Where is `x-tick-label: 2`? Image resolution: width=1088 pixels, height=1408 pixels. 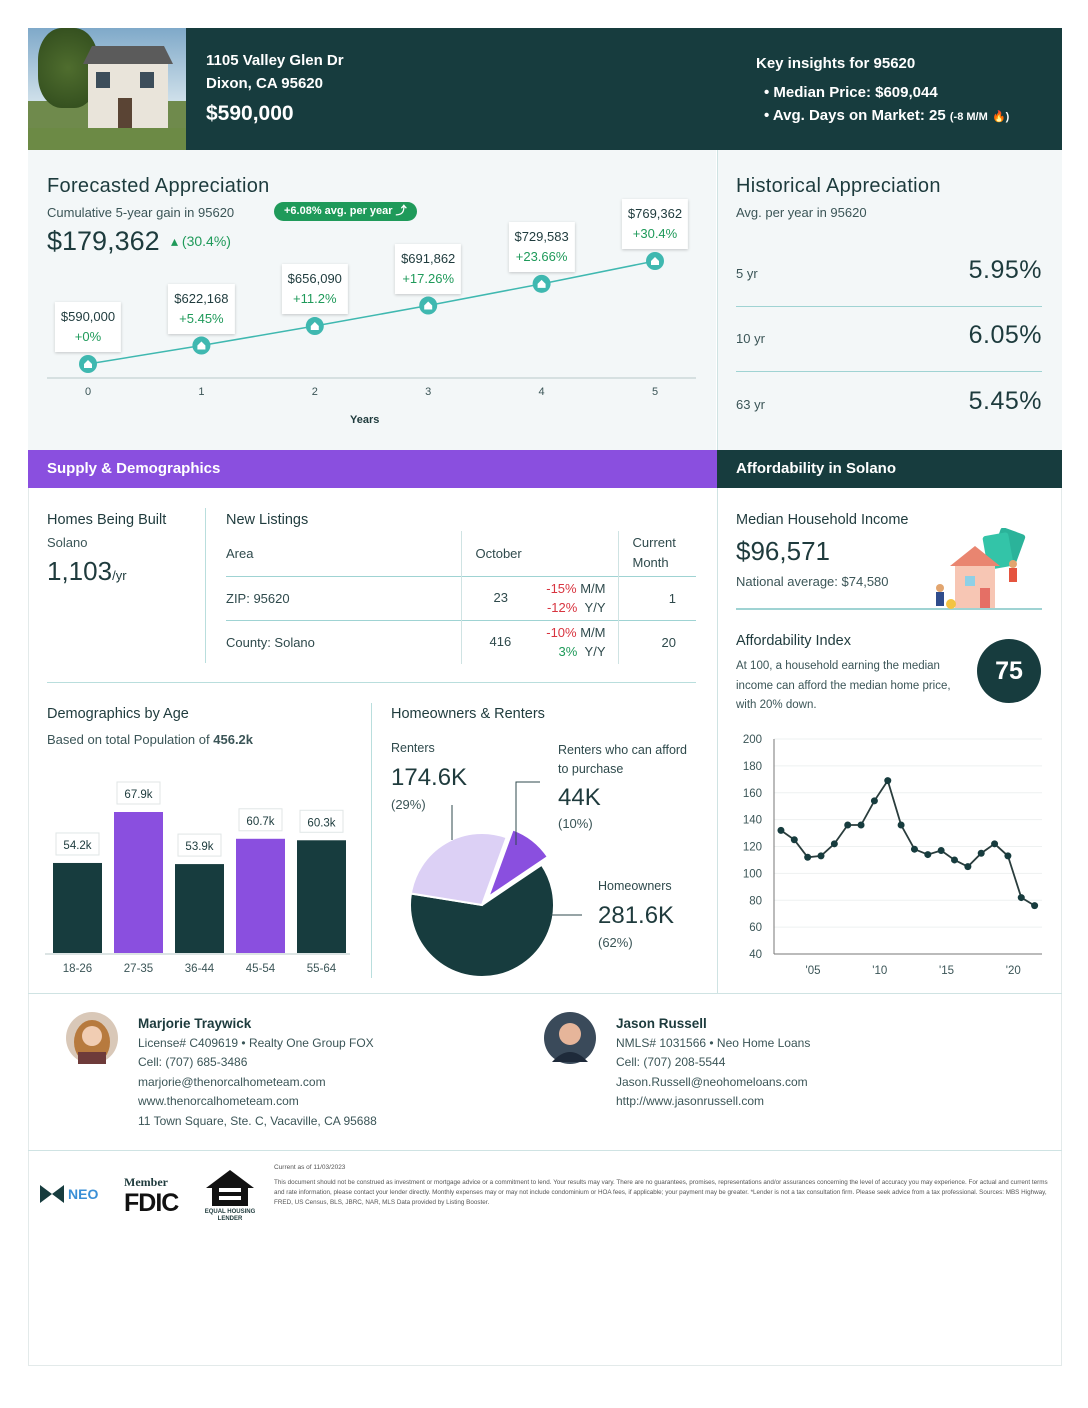 x-tick-label: 2 is located at coordinates (315, 392).